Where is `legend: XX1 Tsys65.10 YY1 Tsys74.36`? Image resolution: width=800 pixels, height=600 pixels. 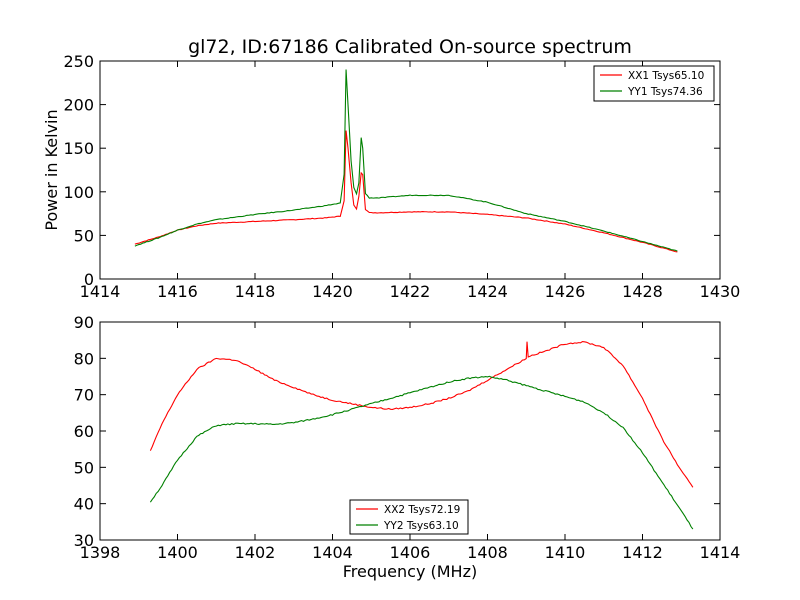
legend: XX1 Tsys65.10 YY1 Tsys74.36 is located at coordinates (654, 83).